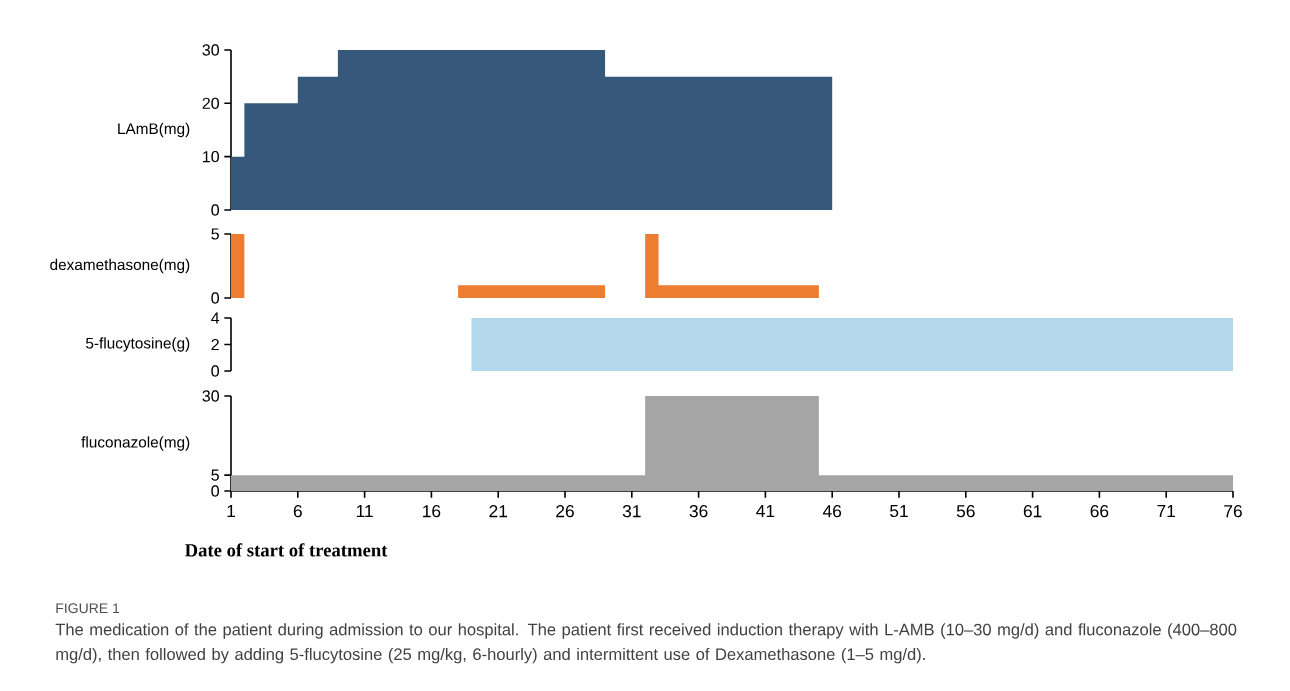 The image size is (1290, 691). I want to click on x-axis-title: Date of start of treatment, so click(286, 550).